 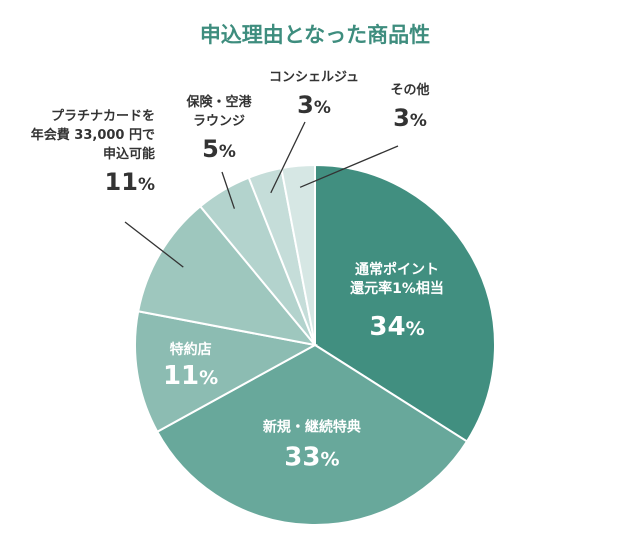 What do you see at coordinates (191, 349) in the screenshot?
I see `slice-label: 特約店` at bounding box center [191, 349].